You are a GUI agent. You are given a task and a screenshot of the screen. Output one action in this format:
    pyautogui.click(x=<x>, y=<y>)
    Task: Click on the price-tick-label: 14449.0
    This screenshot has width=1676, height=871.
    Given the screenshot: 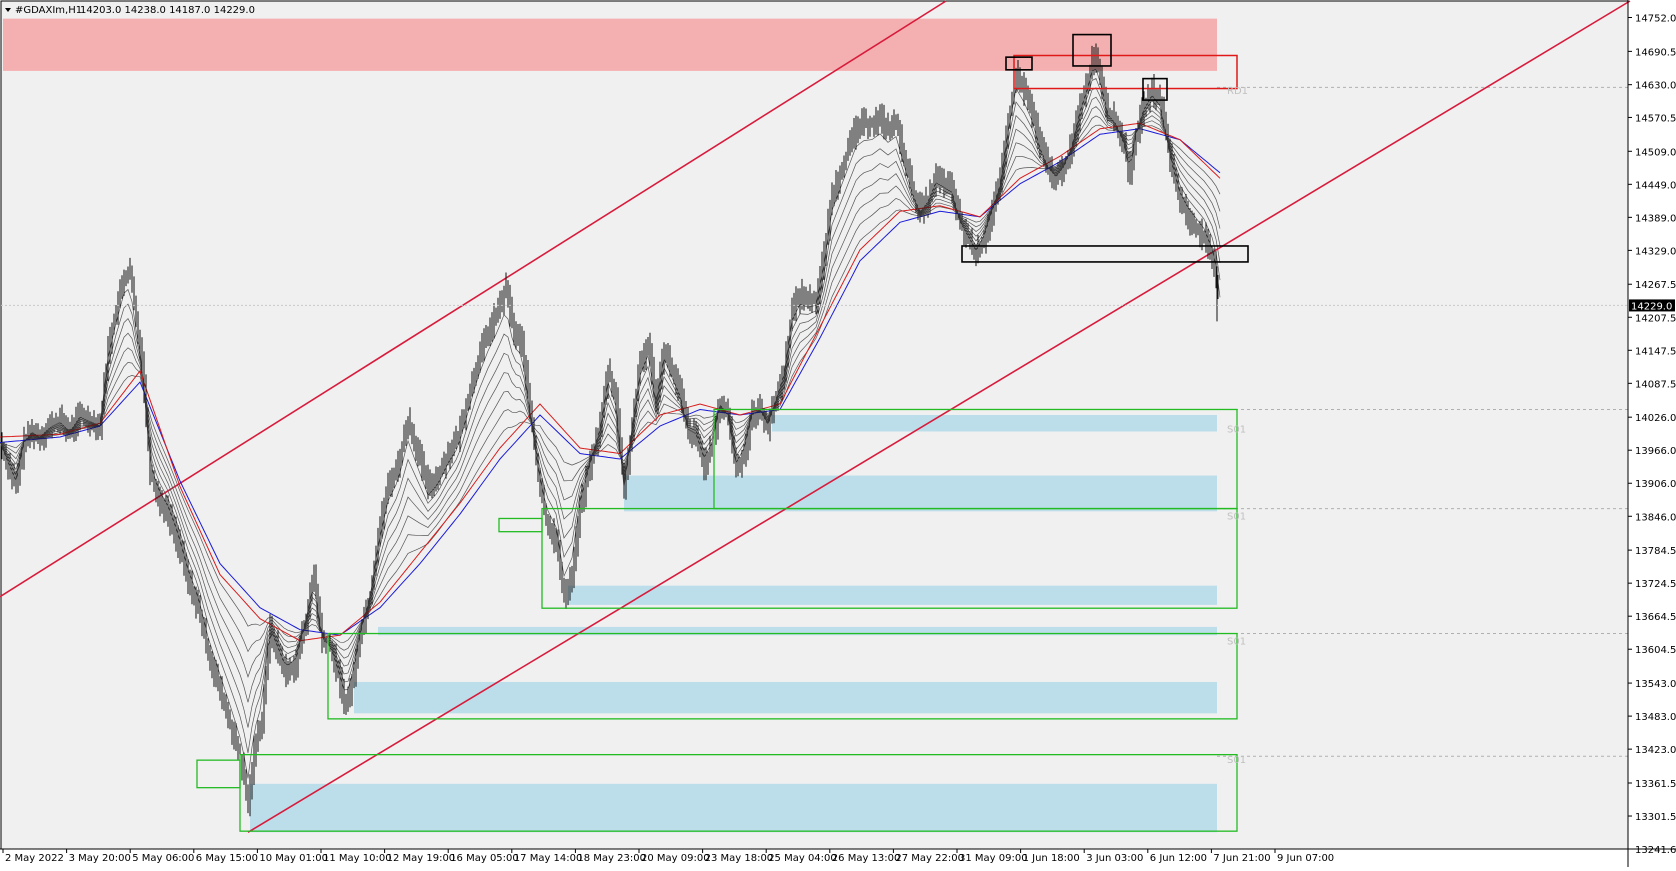 What is the action you would take?
    pyautogui.click(x=1655, y=185)
    